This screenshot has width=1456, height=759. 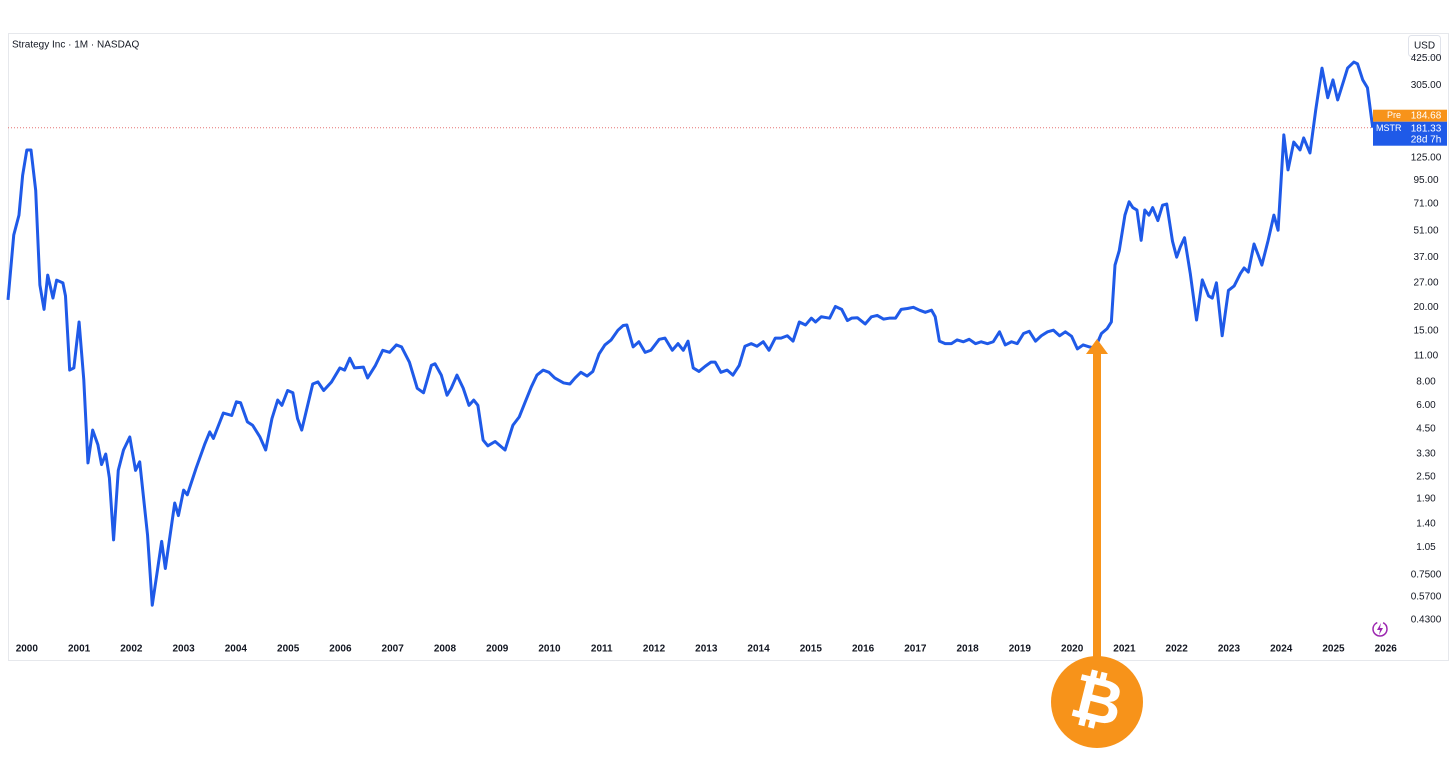 I want to click on x-tick-label: 2016, so click(x=863, y=649).